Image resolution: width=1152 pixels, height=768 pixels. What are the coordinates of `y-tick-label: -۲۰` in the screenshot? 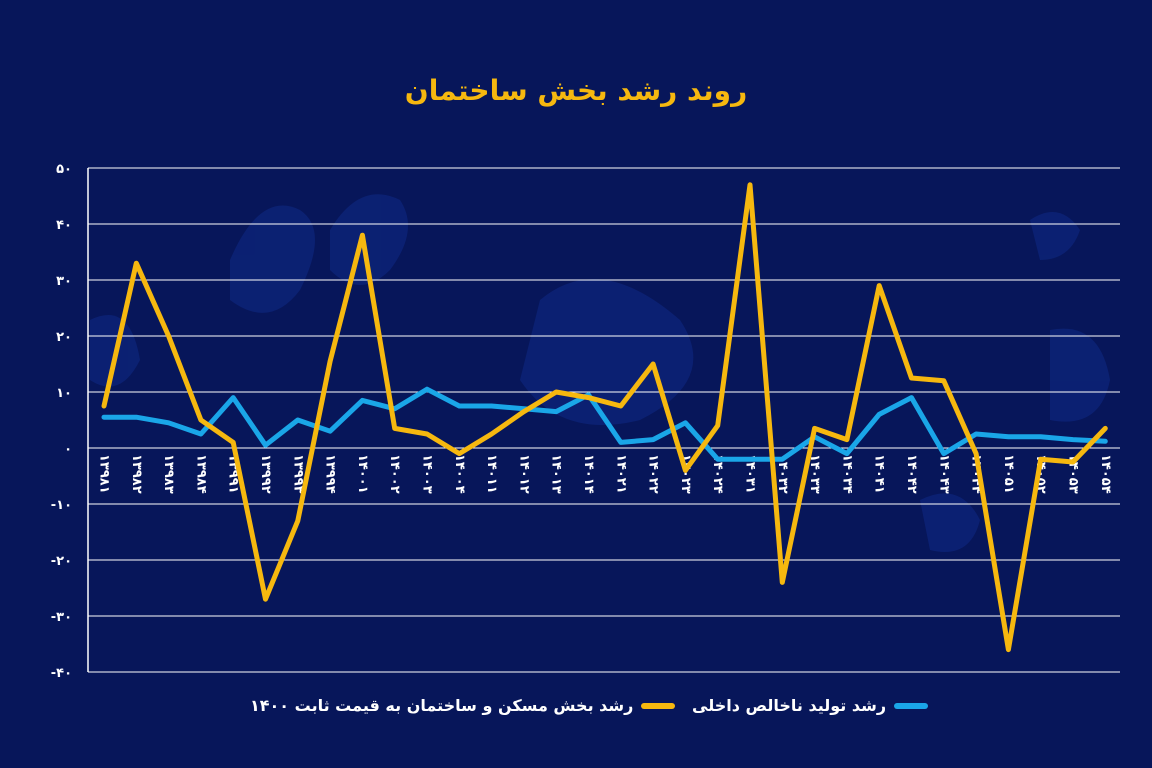 It's located at (61, 561).